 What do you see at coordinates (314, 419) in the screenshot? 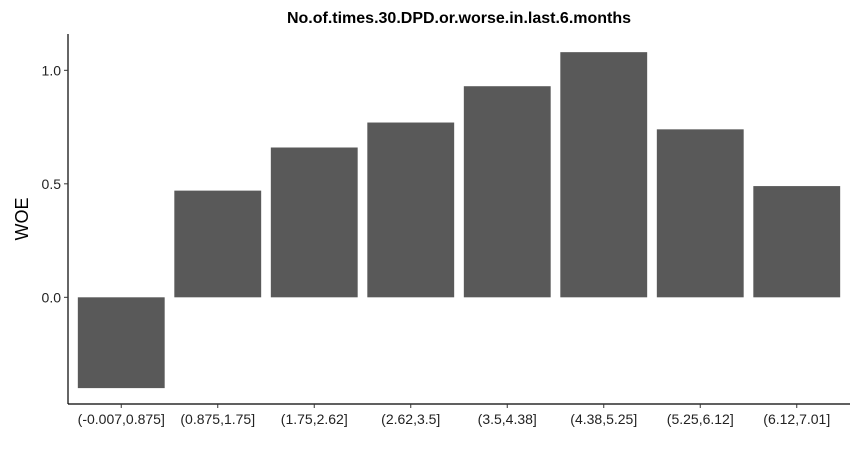
I see `x-tick-label-2: (1.75,2.62]` at bounding box center [314, 419].